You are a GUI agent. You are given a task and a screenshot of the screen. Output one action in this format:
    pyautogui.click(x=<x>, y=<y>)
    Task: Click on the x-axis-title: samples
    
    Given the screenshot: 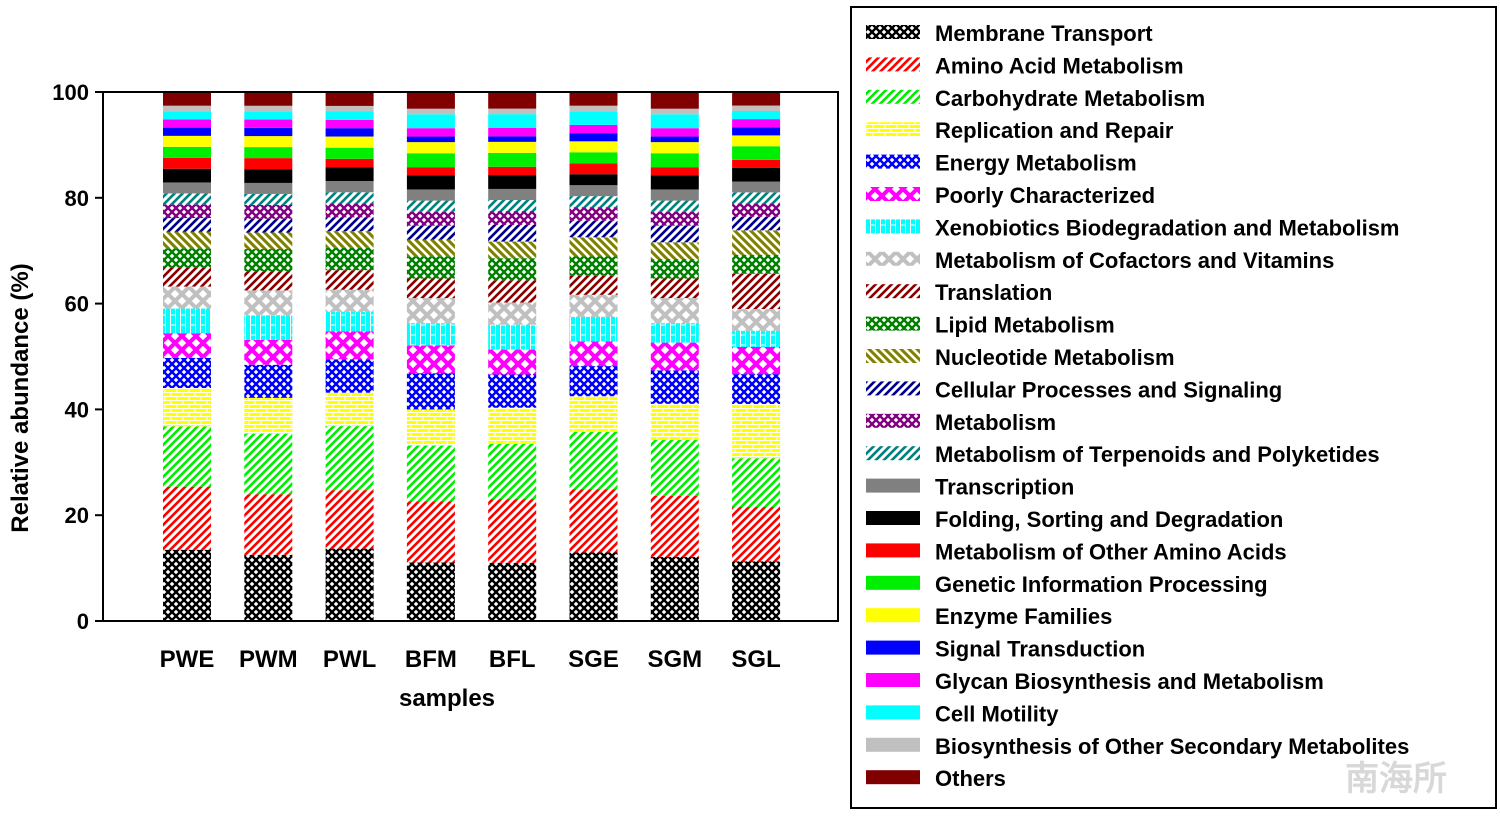 What is the action you would take?
    pyautogui.click(x=447, y=698)
    